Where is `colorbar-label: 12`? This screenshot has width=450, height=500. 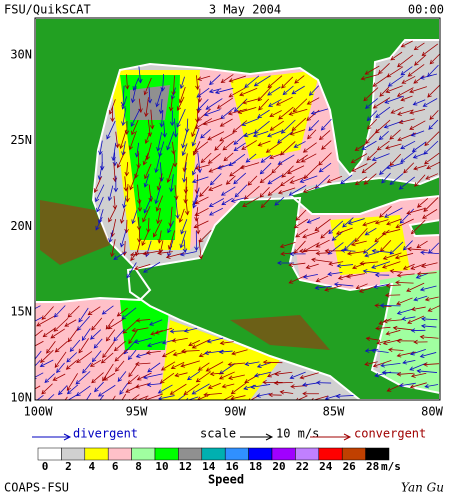
colorbar-label: 12 is located at coordinates (185, 466).